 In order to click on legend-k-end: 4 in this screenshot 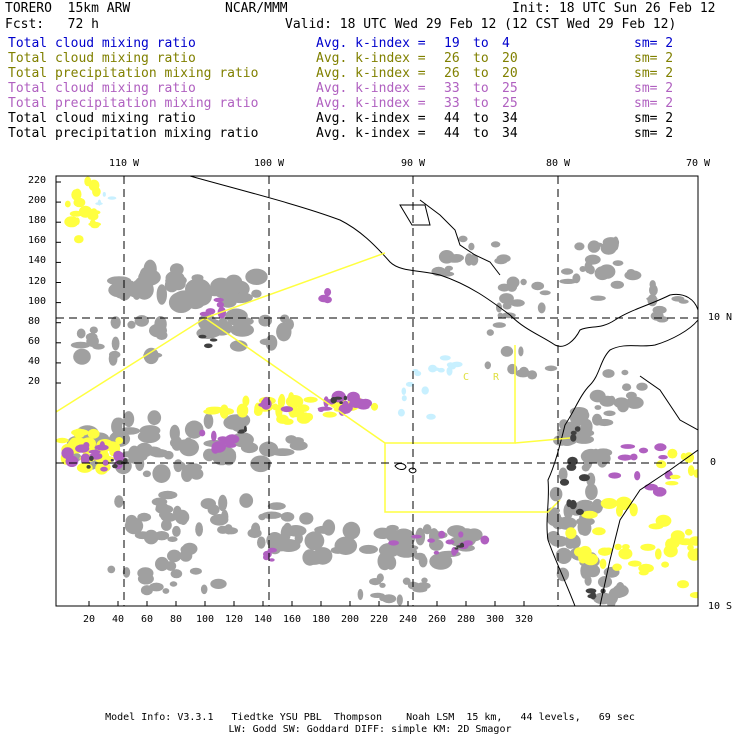, I will do `click(506, 43)`.